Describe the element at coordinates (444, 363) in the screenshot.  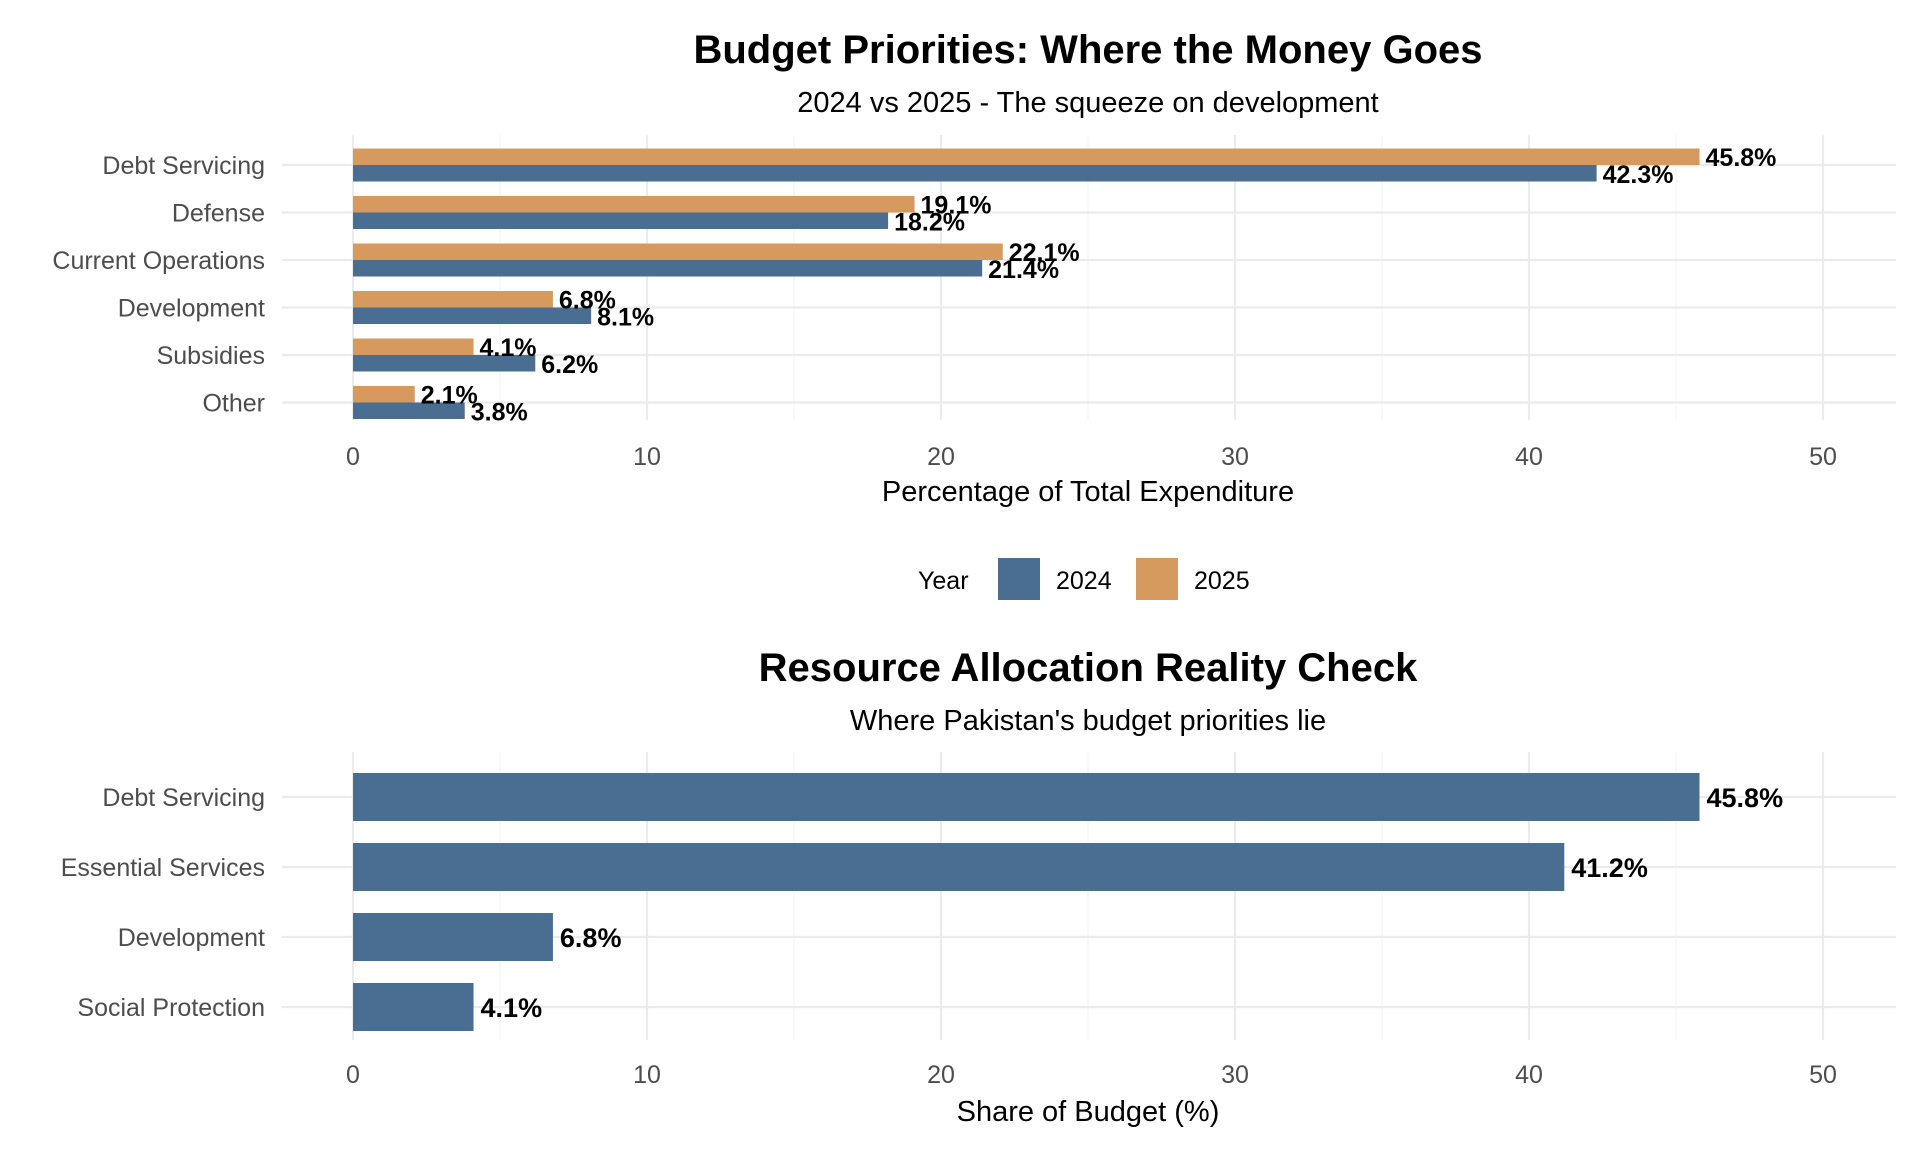
I see `bar-subsidies-2024` at that location.